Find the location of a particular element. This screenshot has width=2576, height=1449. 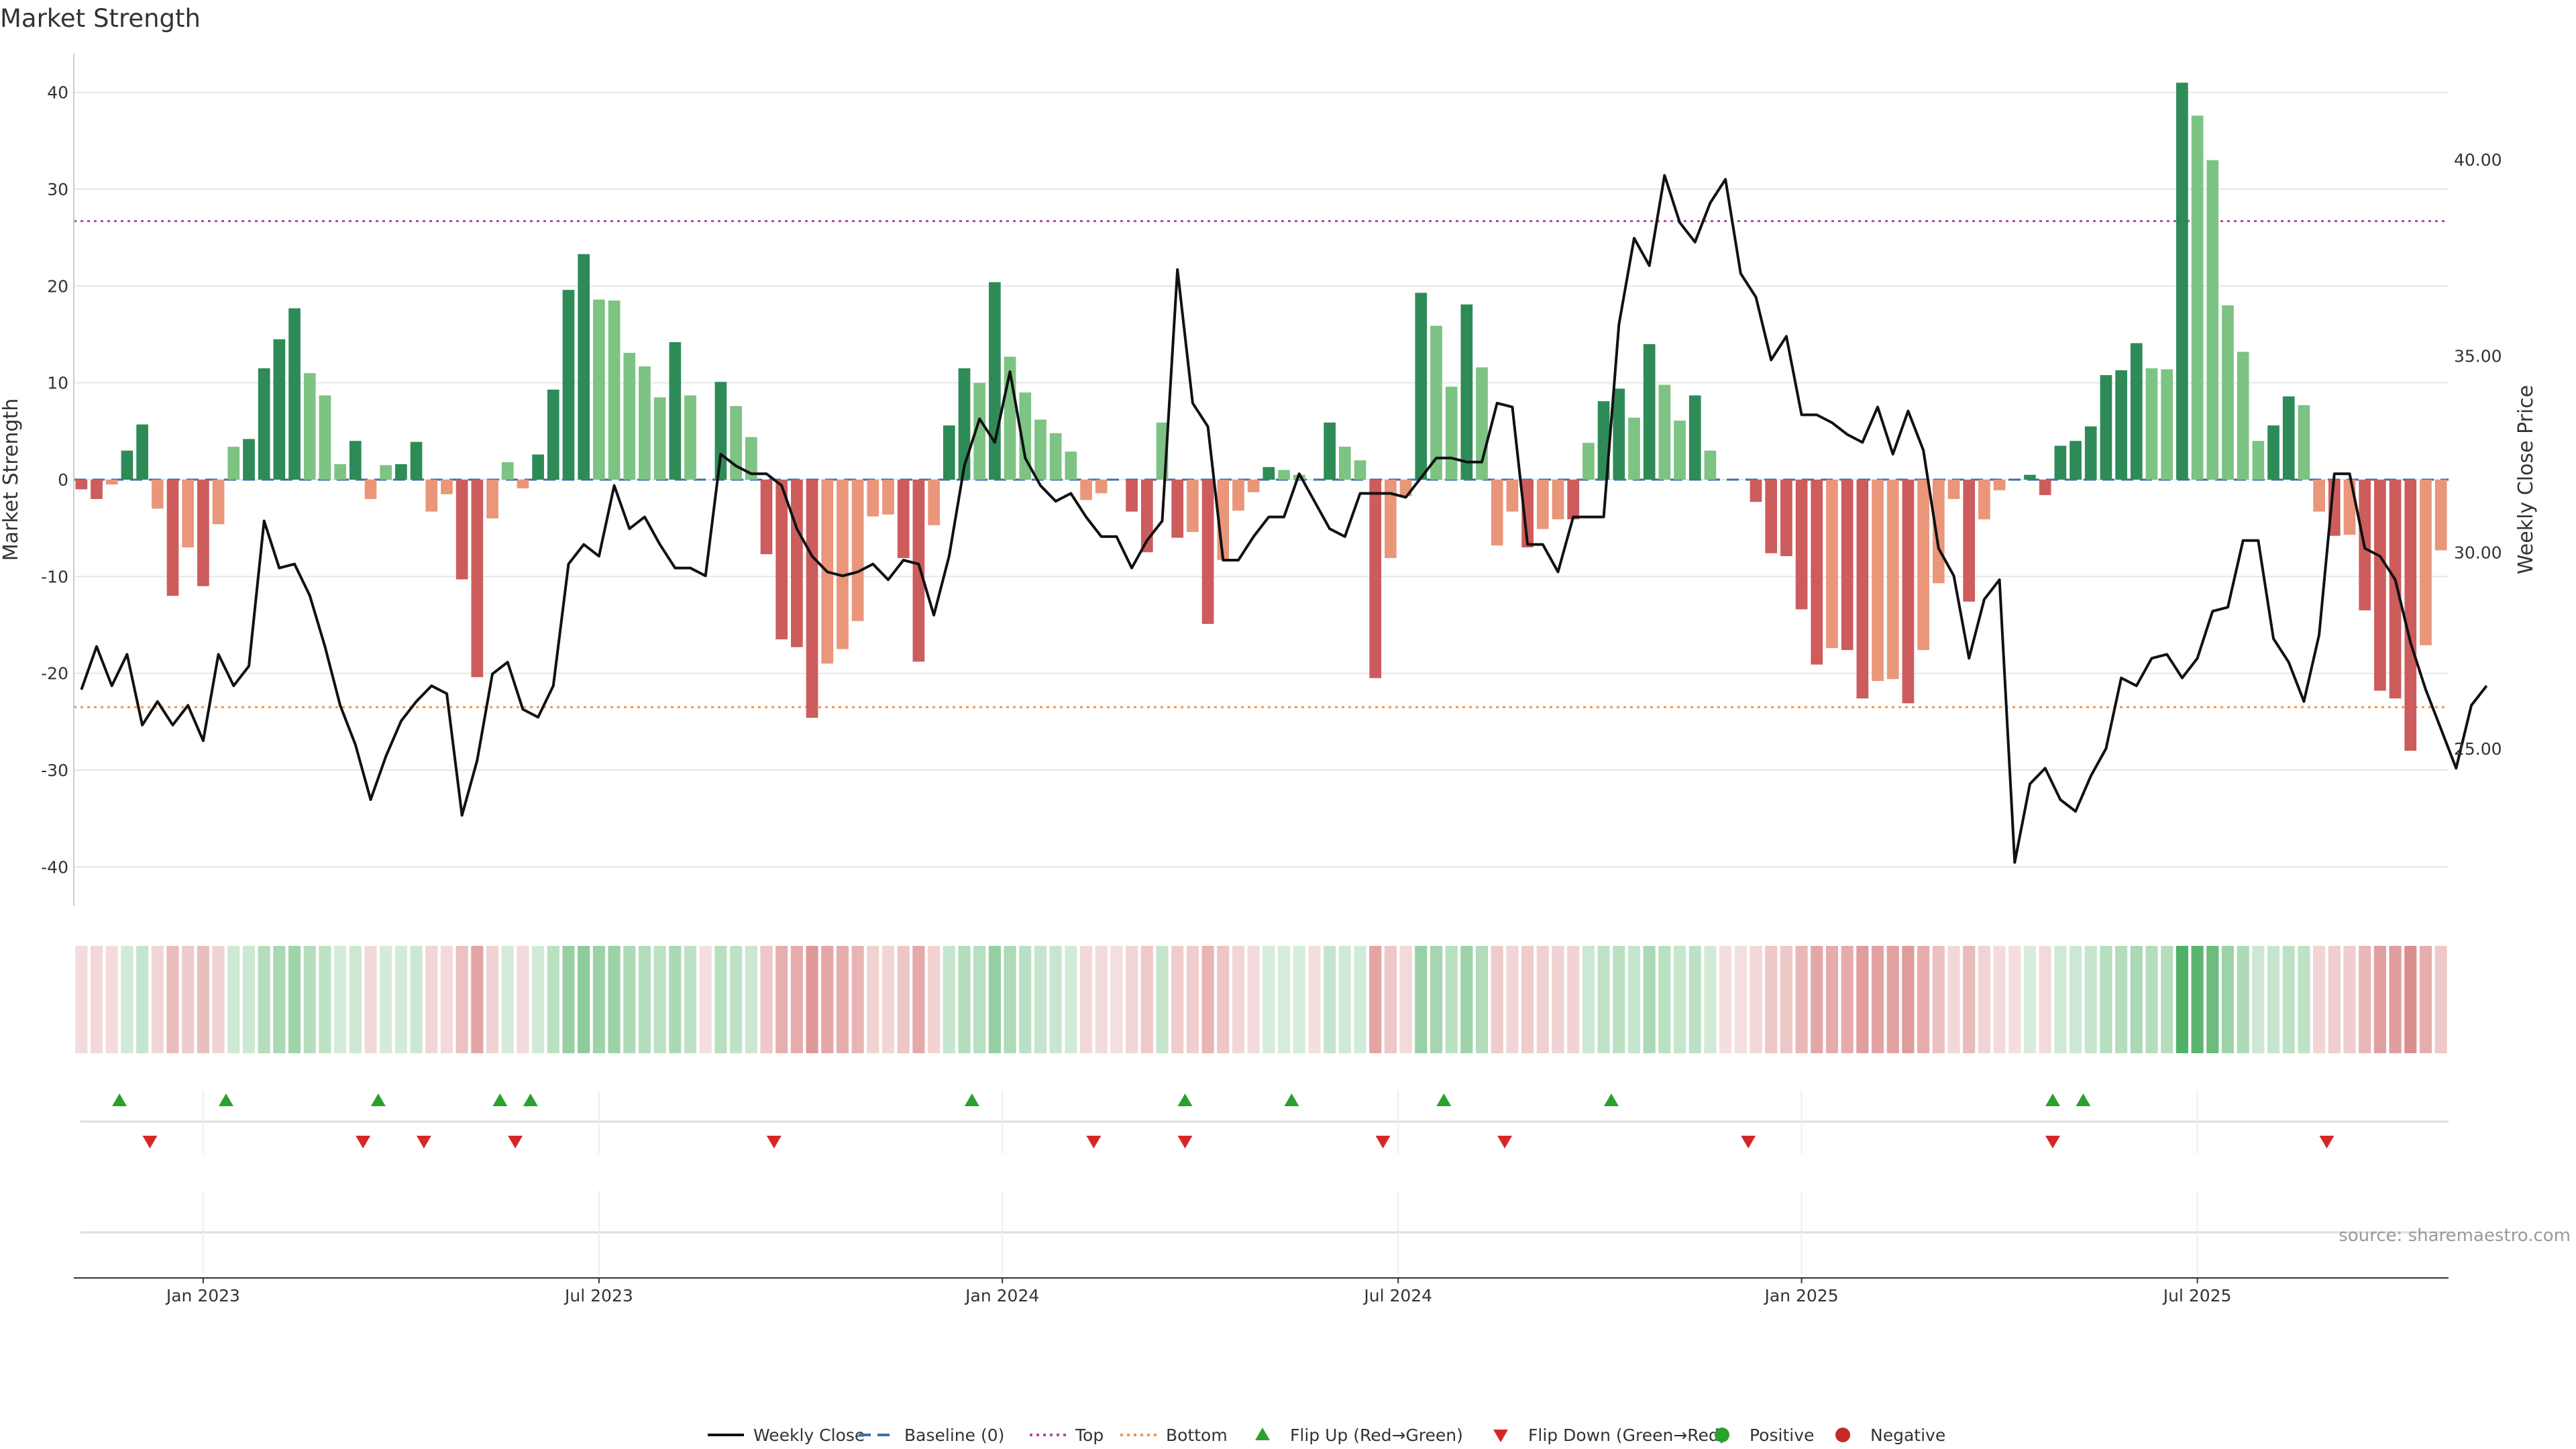

legend-item: Weekly Close is located at coordinates (786, 1435).